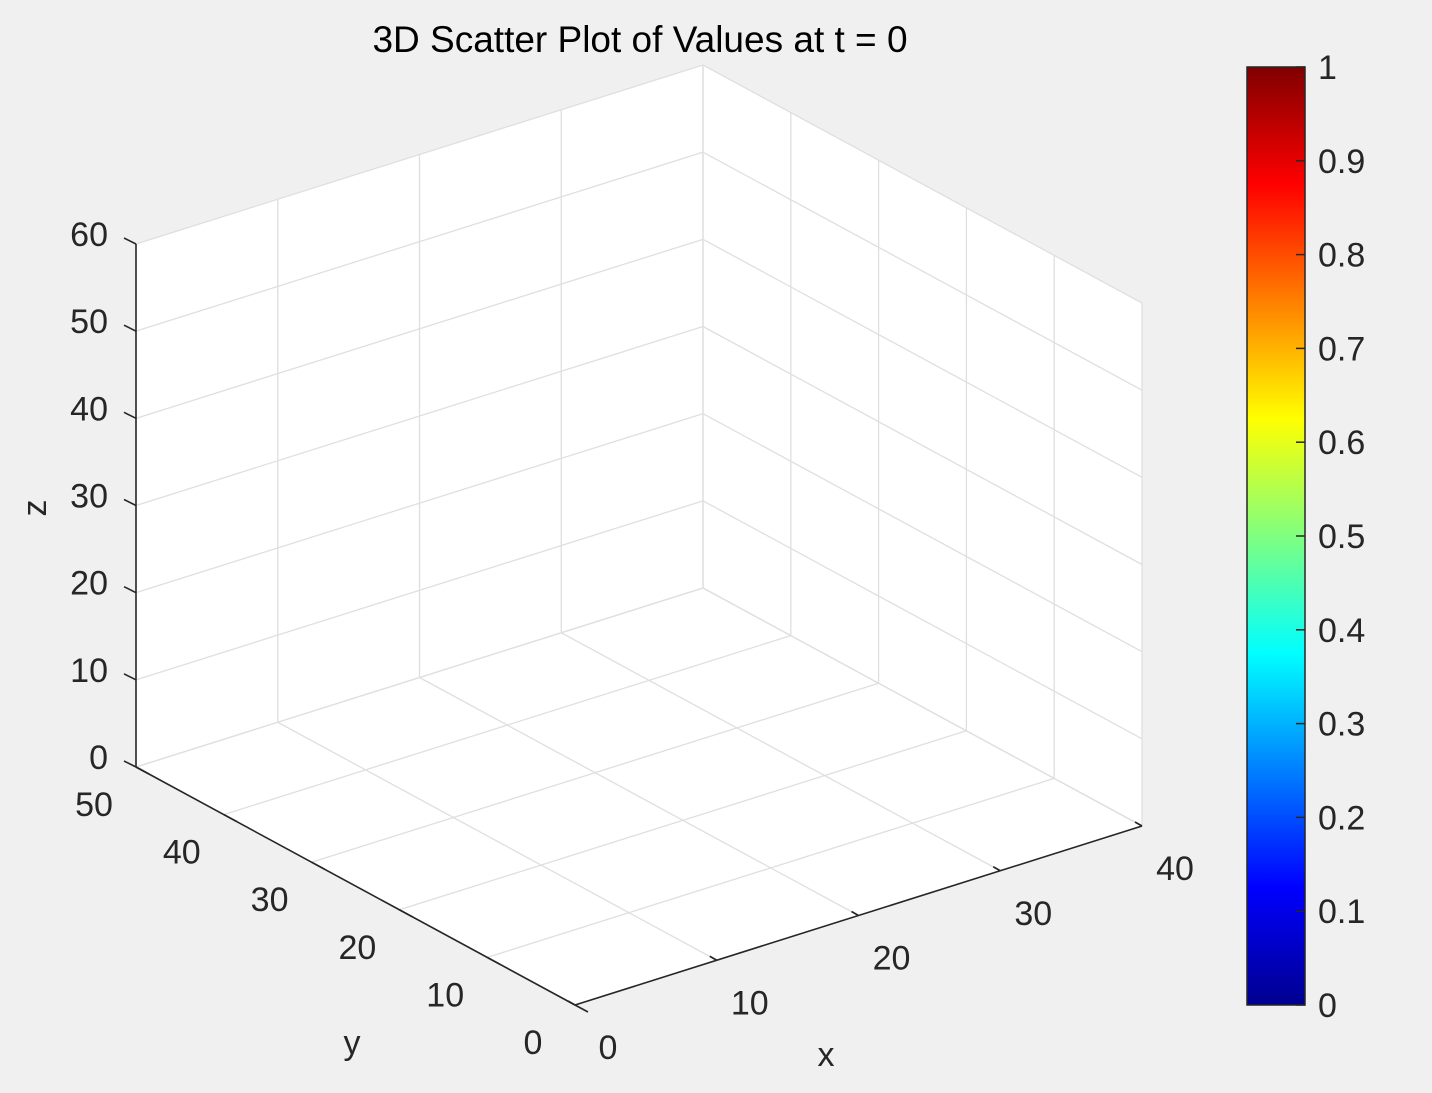 Image resolution: width=1432 pixels, height=1093 pixels. Describe the element at coordinates (1327, 68) in the screenshot. I see `colorbar-tick-label: 1` at that location.